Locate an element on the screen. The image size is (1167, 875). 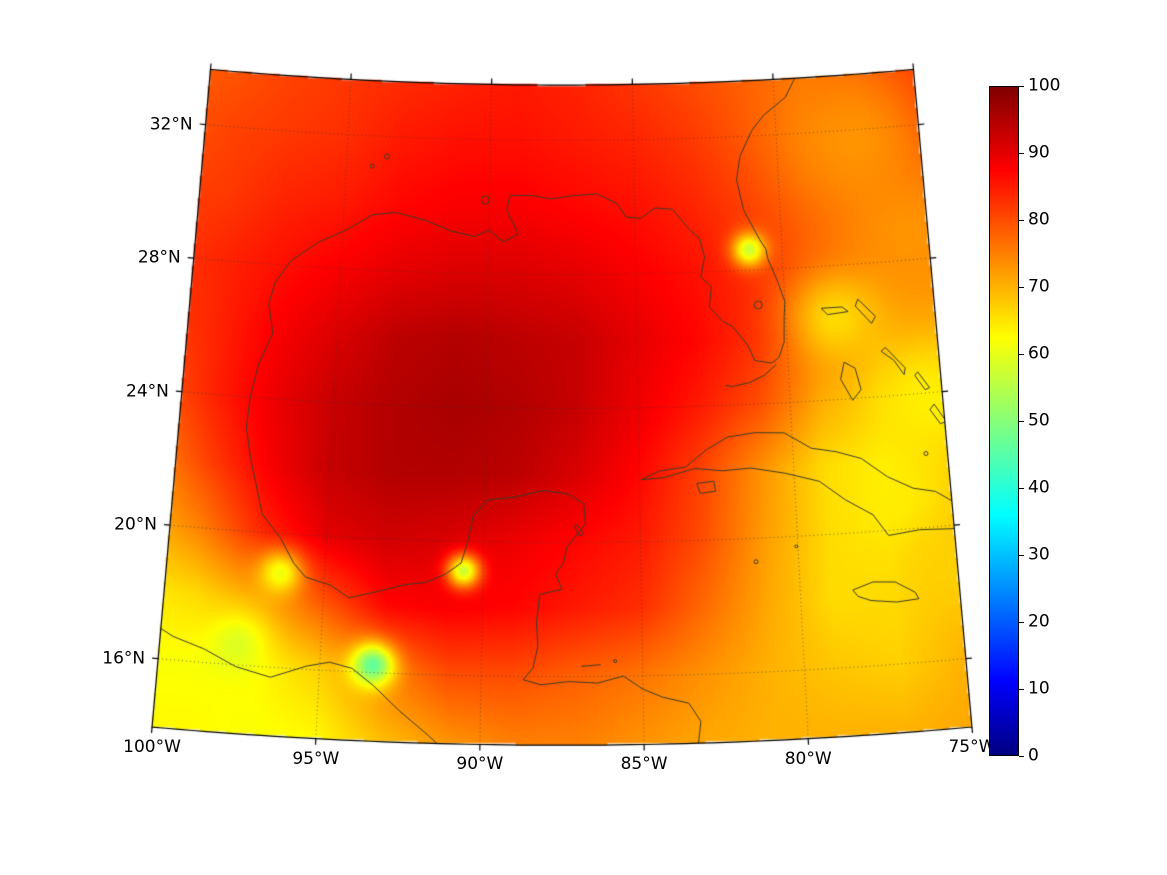
colorbar-tick-label-50: 50 is located at coordinates (1039, 420).